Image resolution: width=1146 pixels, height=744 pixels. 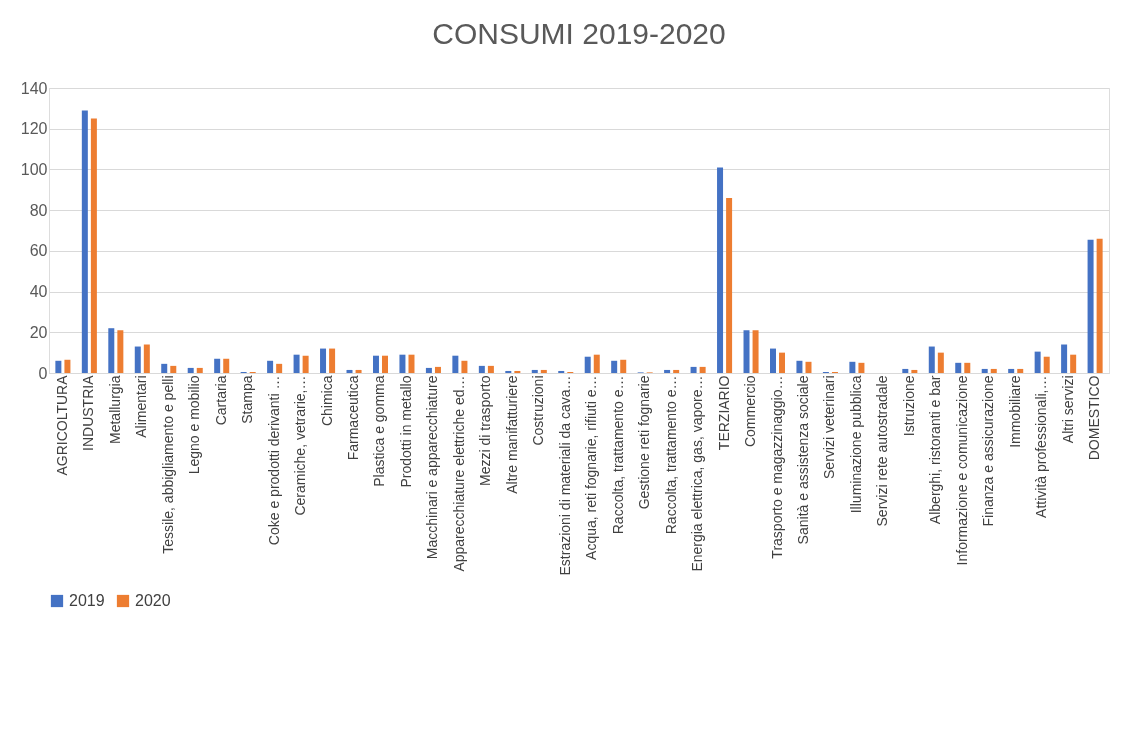 What do you see at coordinates (829, 427) in the screenshot?
I see `x-tick-label: Servizi veterinari` at bounding box center [829, 427].